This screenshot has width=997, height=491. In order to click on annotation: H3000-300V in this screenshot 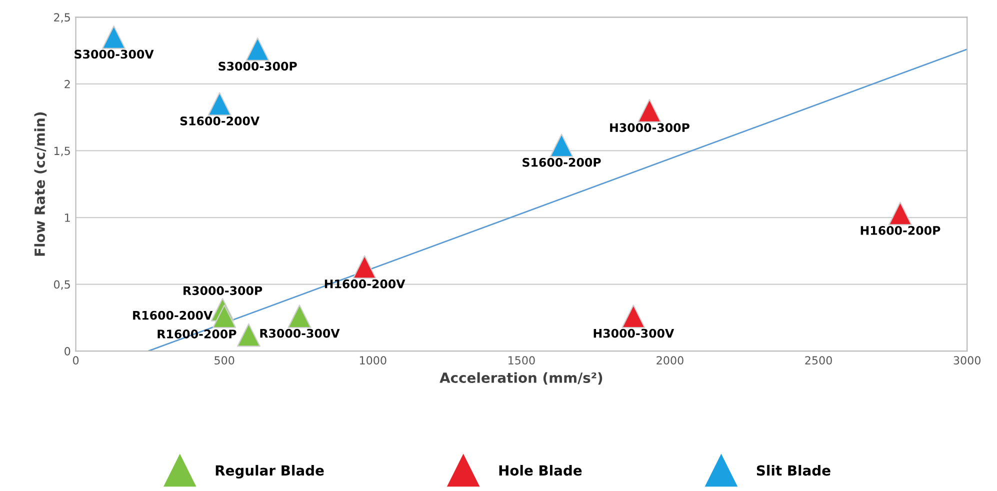, I will do `click(634, 333)`.